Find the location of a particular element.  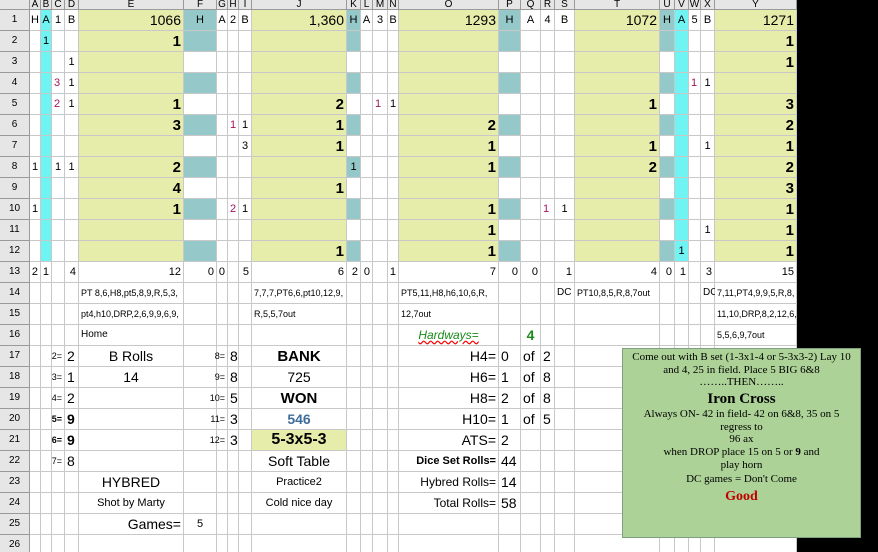

cell-w1: 5 is located at coordinates (695, 20).